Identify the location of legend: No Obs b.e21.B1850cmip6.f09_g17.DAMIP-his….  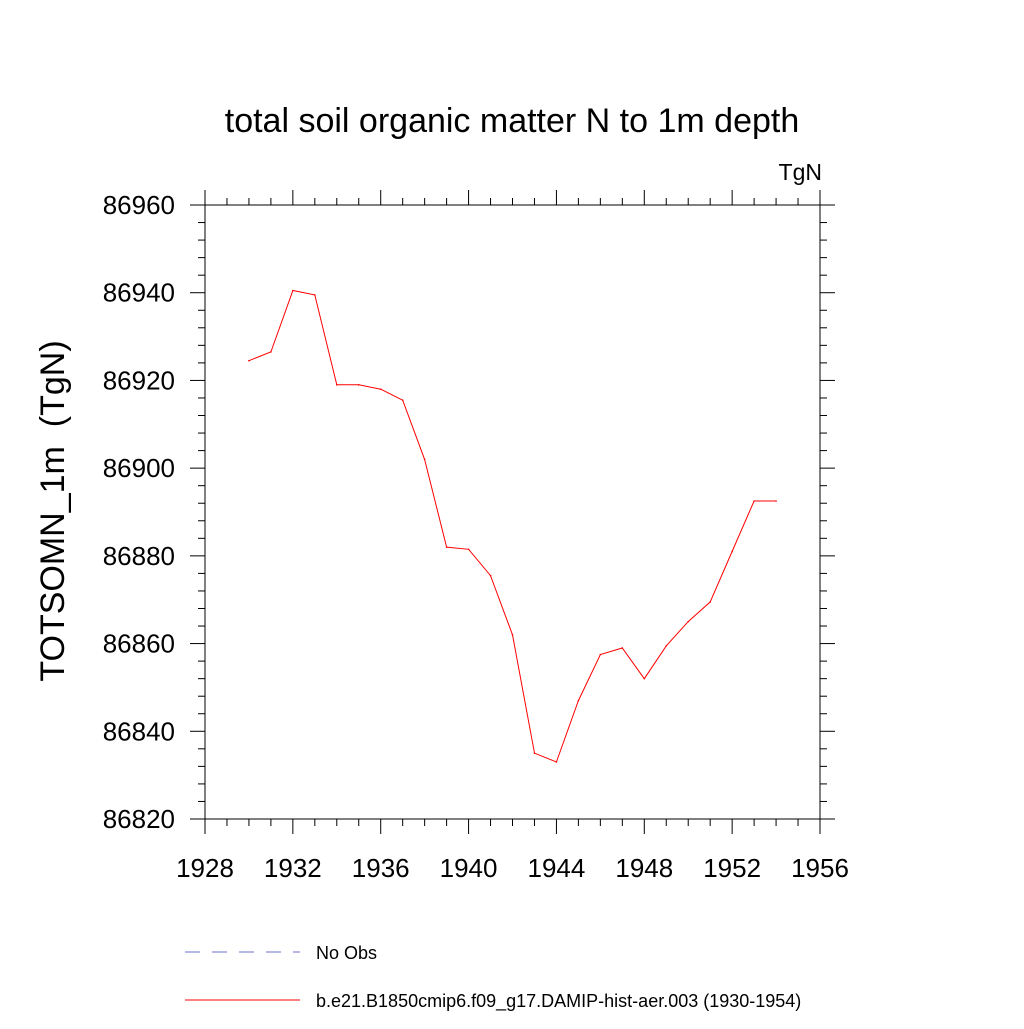
(493, 977).